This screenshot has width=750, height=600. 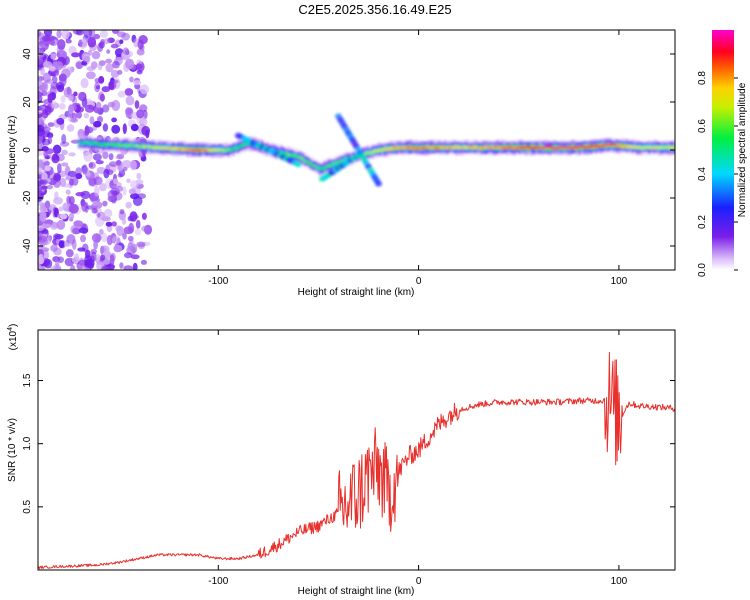 What do you see at coordinates (702, 270) in the screenshot?
I see `colorbar-tick-label: 0.0` at bounding box center [702, 270].